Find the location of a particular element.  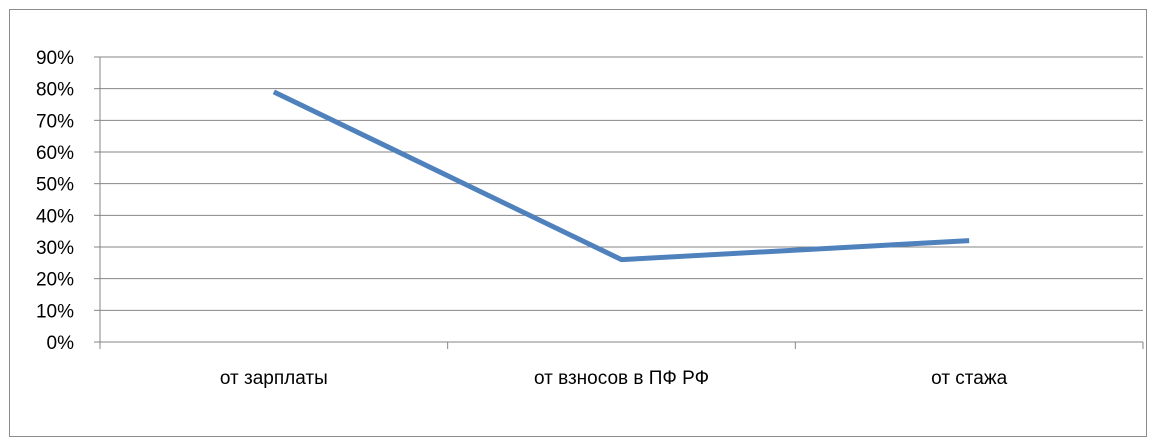

y-tick-label: 40% is located at coordinates (55, 216).